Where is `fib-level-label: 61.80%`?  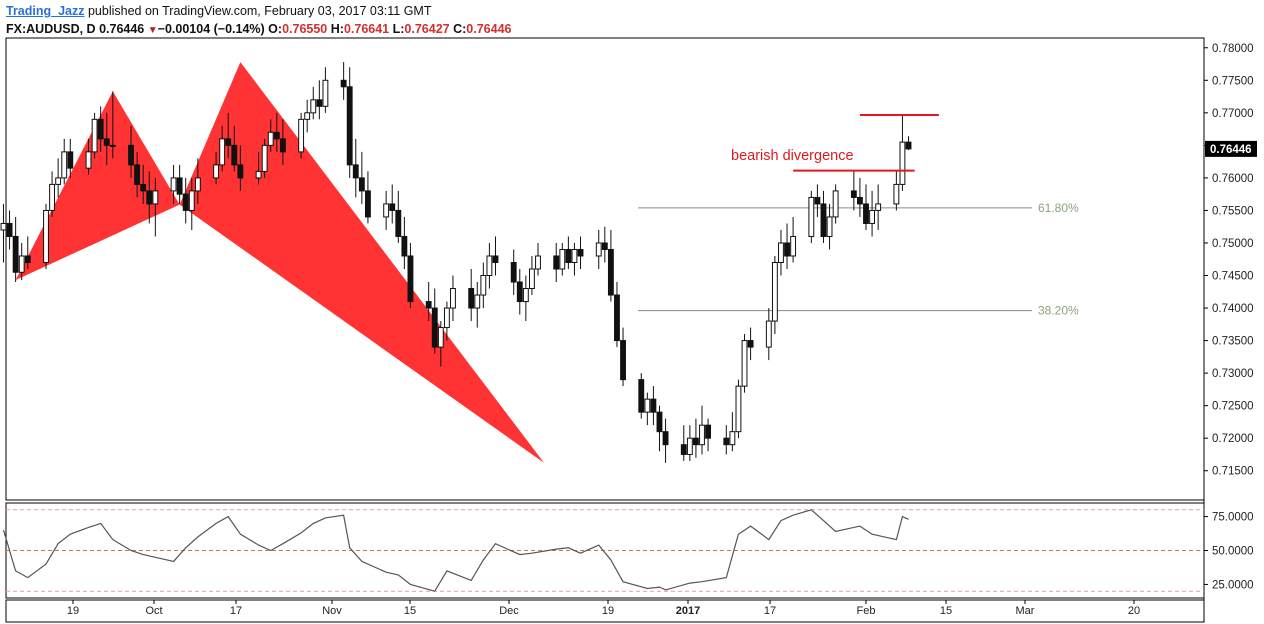 fib-level-label: 61.80% is located at coordinates (1058, 208).